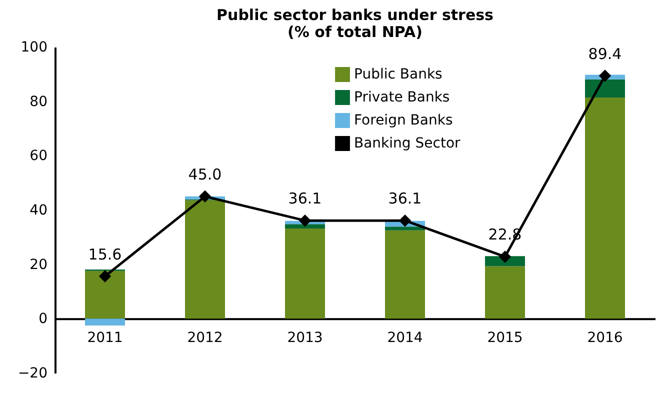 This screenshot has height=407, width=667. Describe the element at coordinates (505, 338) in the screenshot. I see `x-tick-label: 2015` at that location.